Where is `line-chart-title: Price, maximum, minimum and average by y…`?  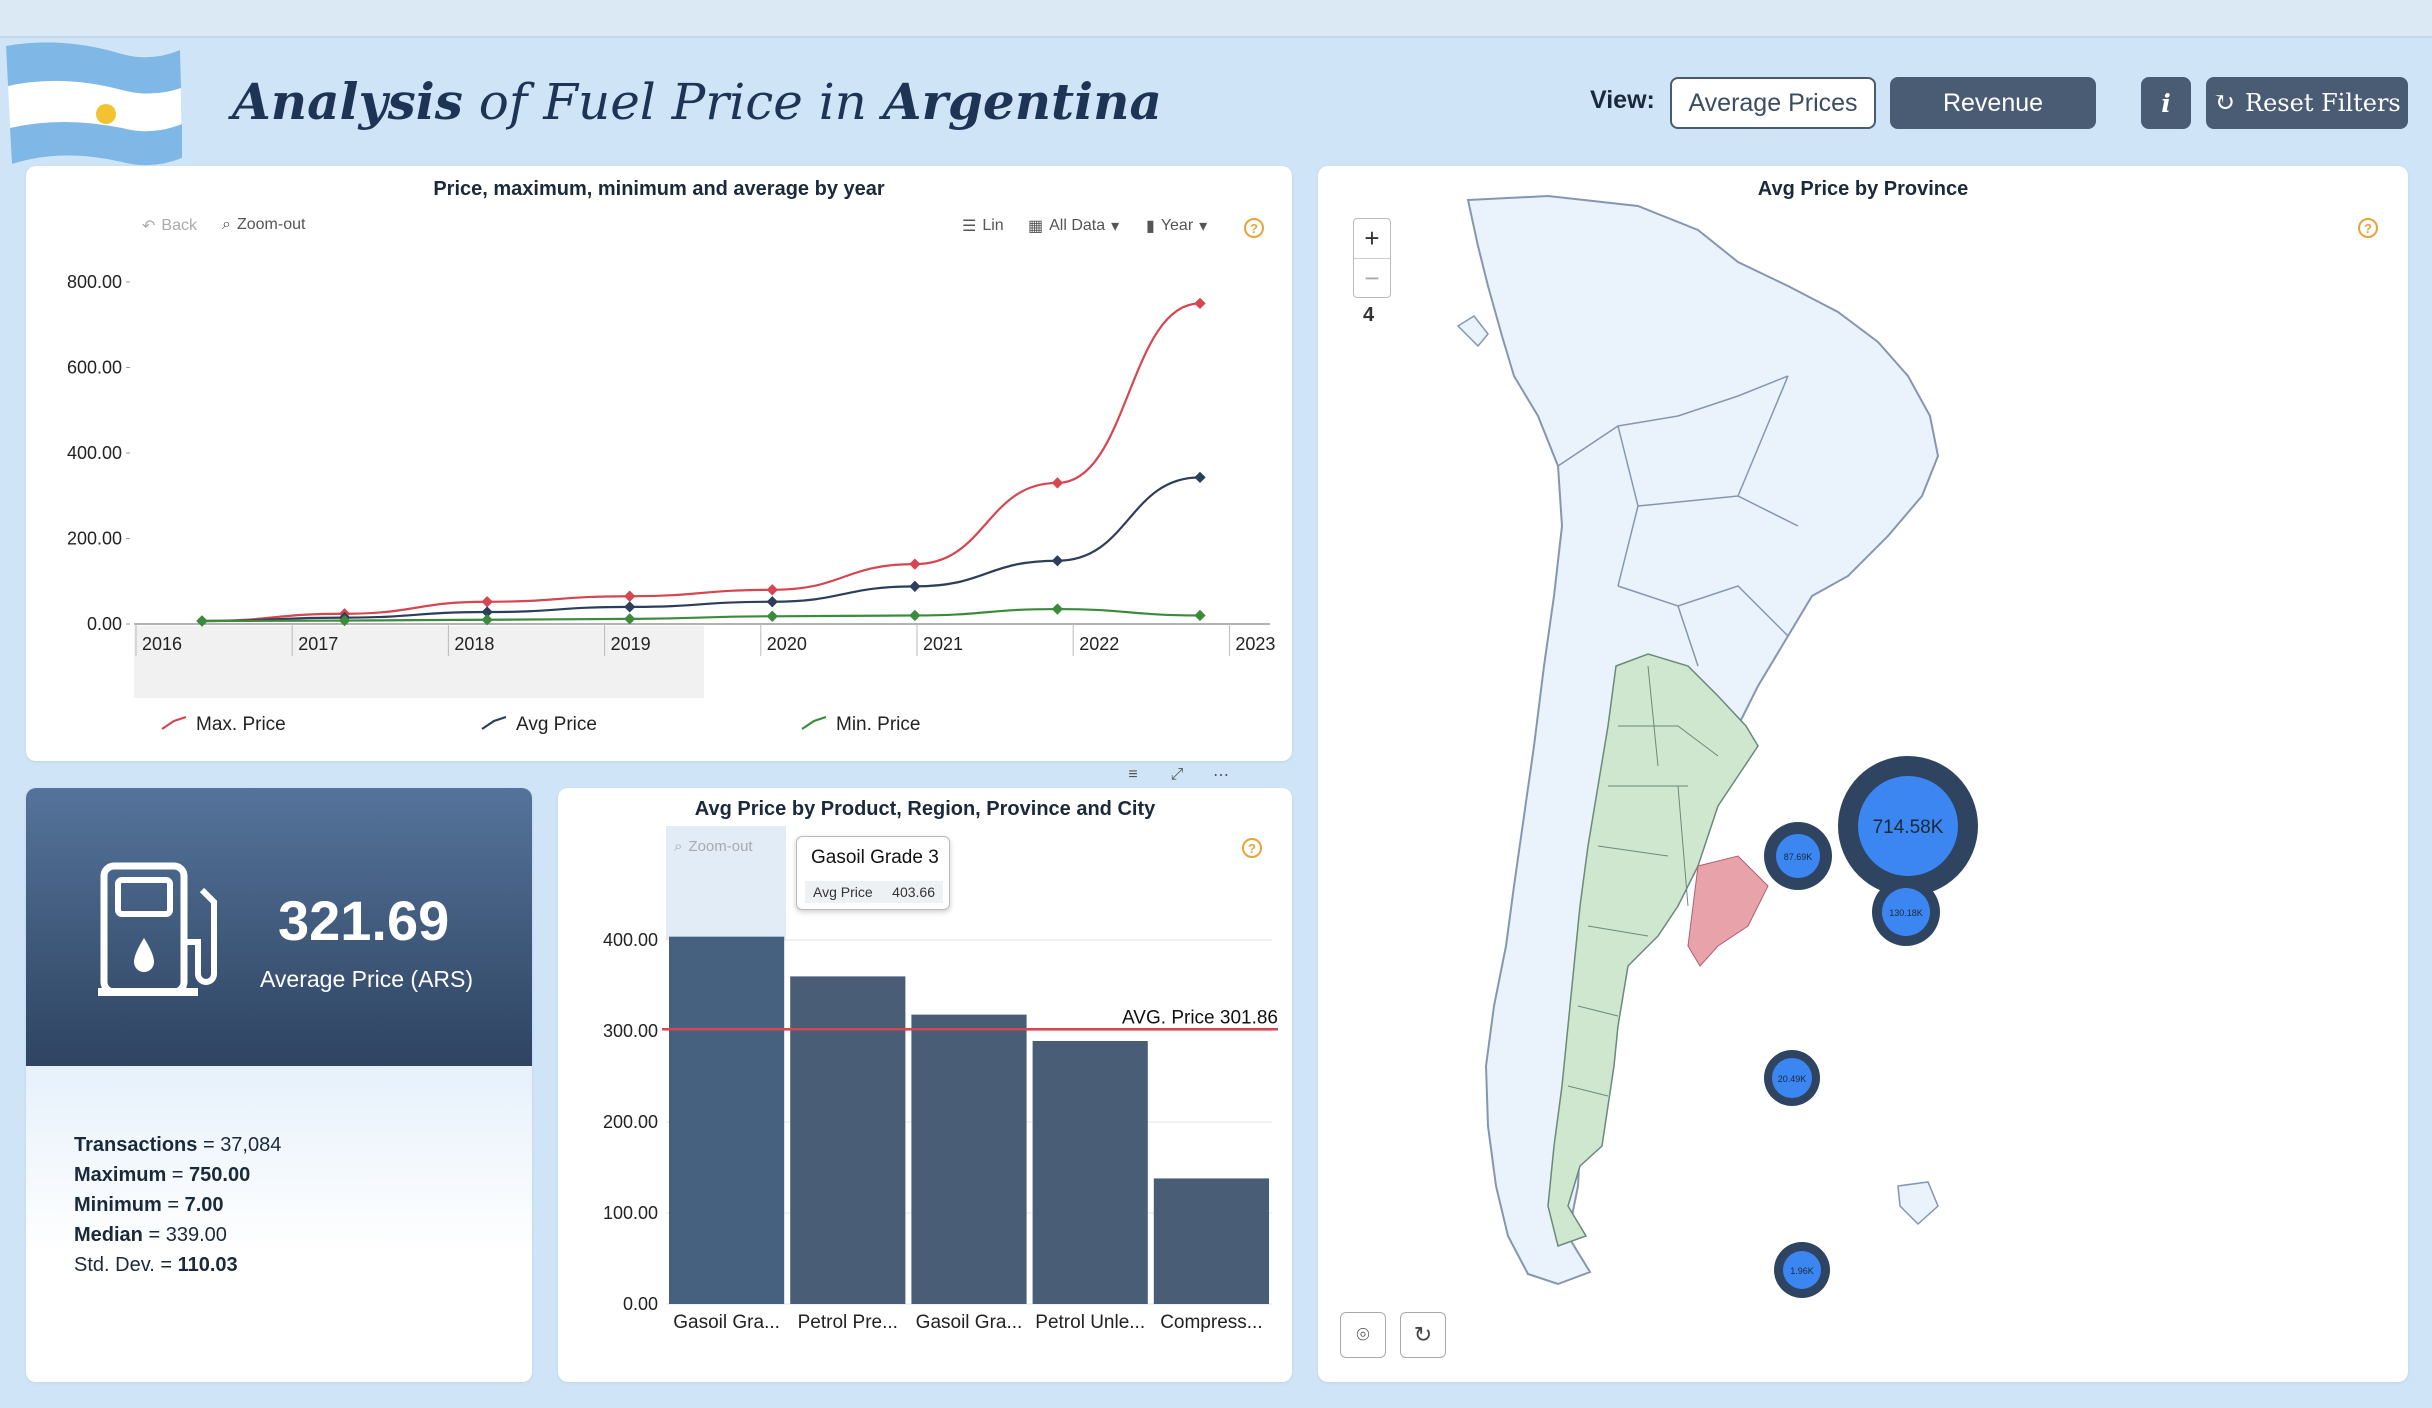 line-chart-title: Price, maximum, minimum and average by y… is located at coordinates (659, 189).